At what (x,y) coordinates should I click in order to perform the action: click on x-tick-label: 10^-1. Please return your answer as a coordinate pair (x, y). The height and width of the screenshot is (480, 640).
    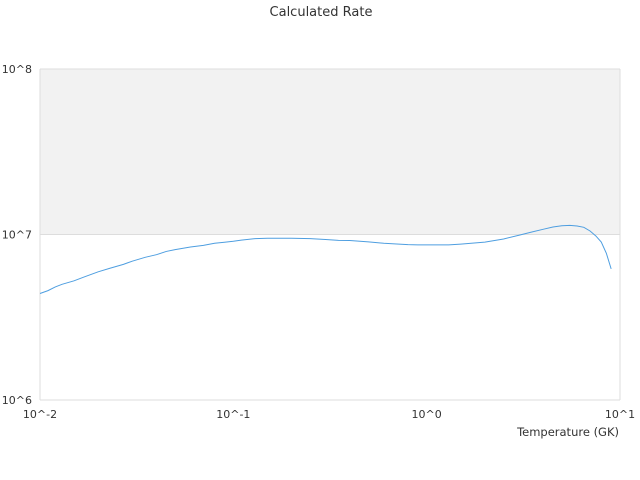
    Looking at the image, I should click on (233, 414).